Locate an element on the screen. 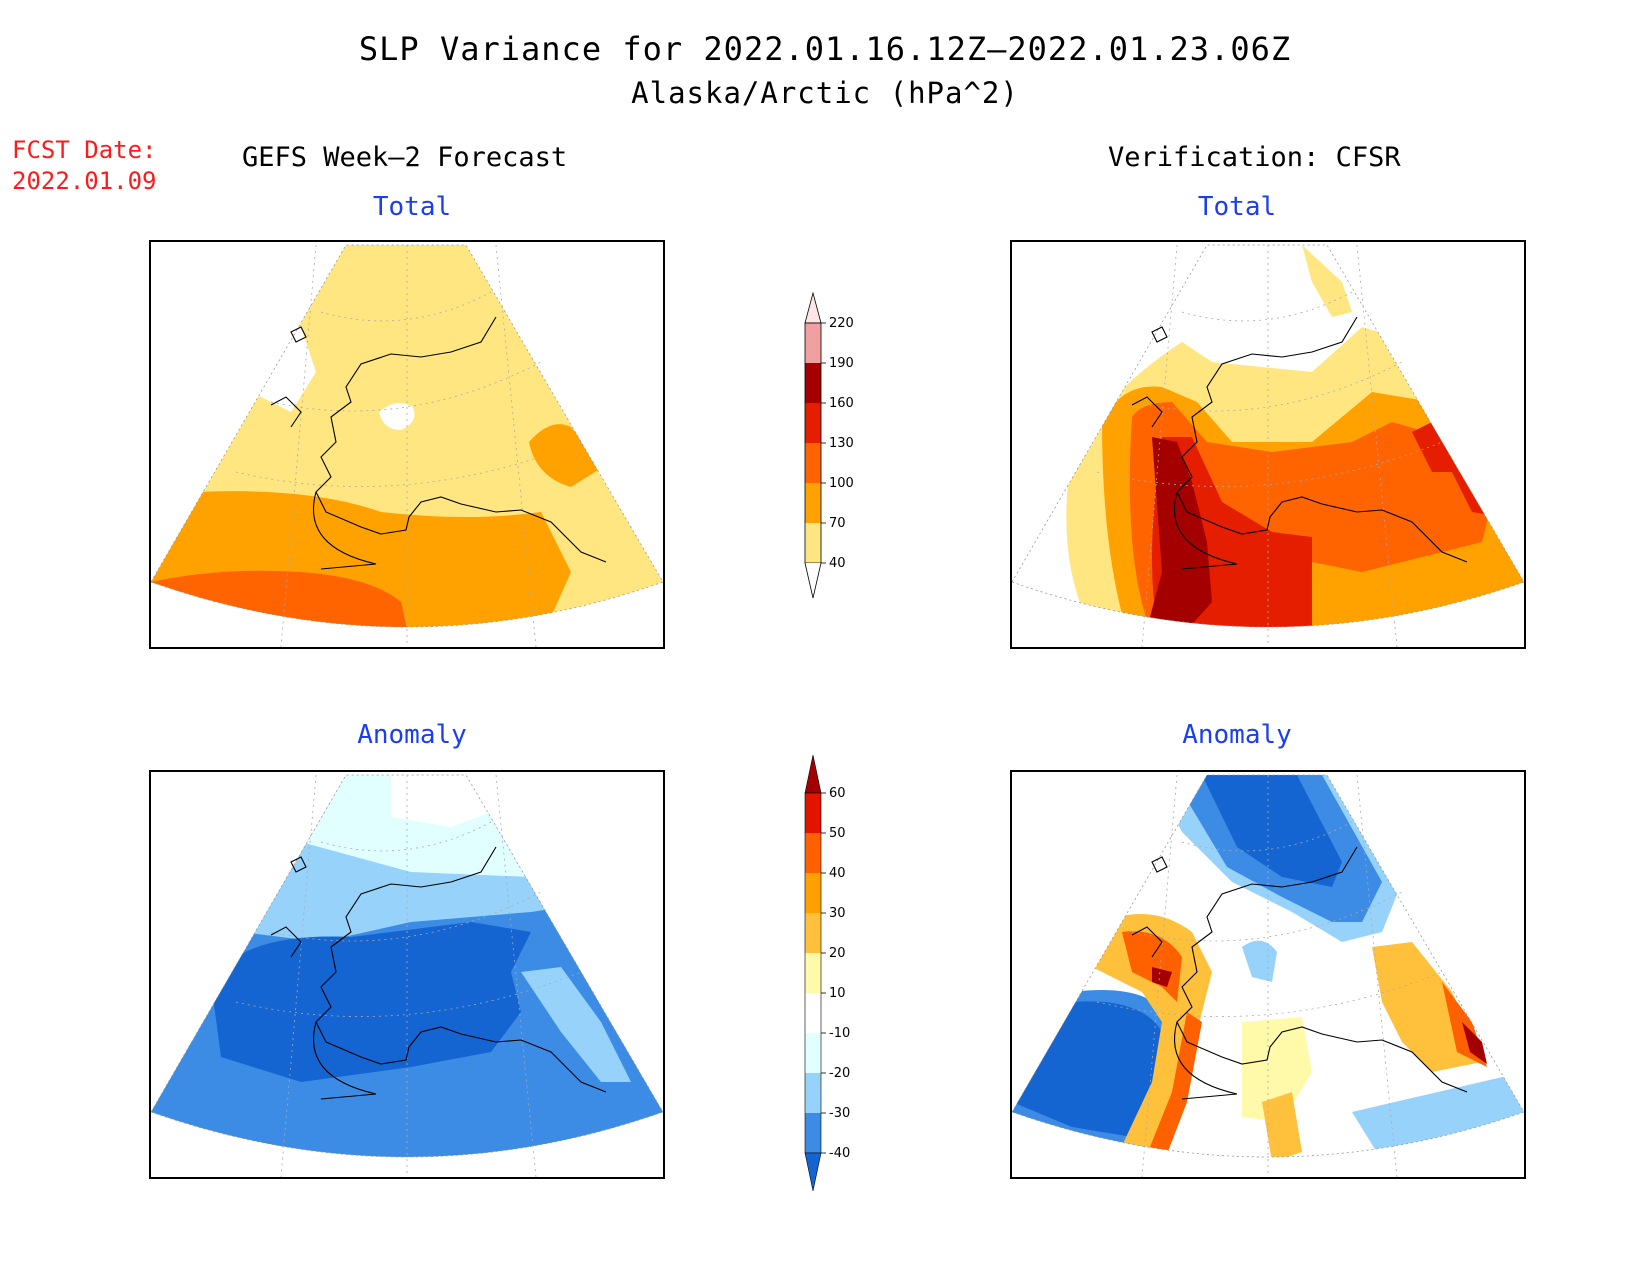 The image size is (1650, 1275). colorbar-tick-label: 60 is located at coordinates (837, 793).